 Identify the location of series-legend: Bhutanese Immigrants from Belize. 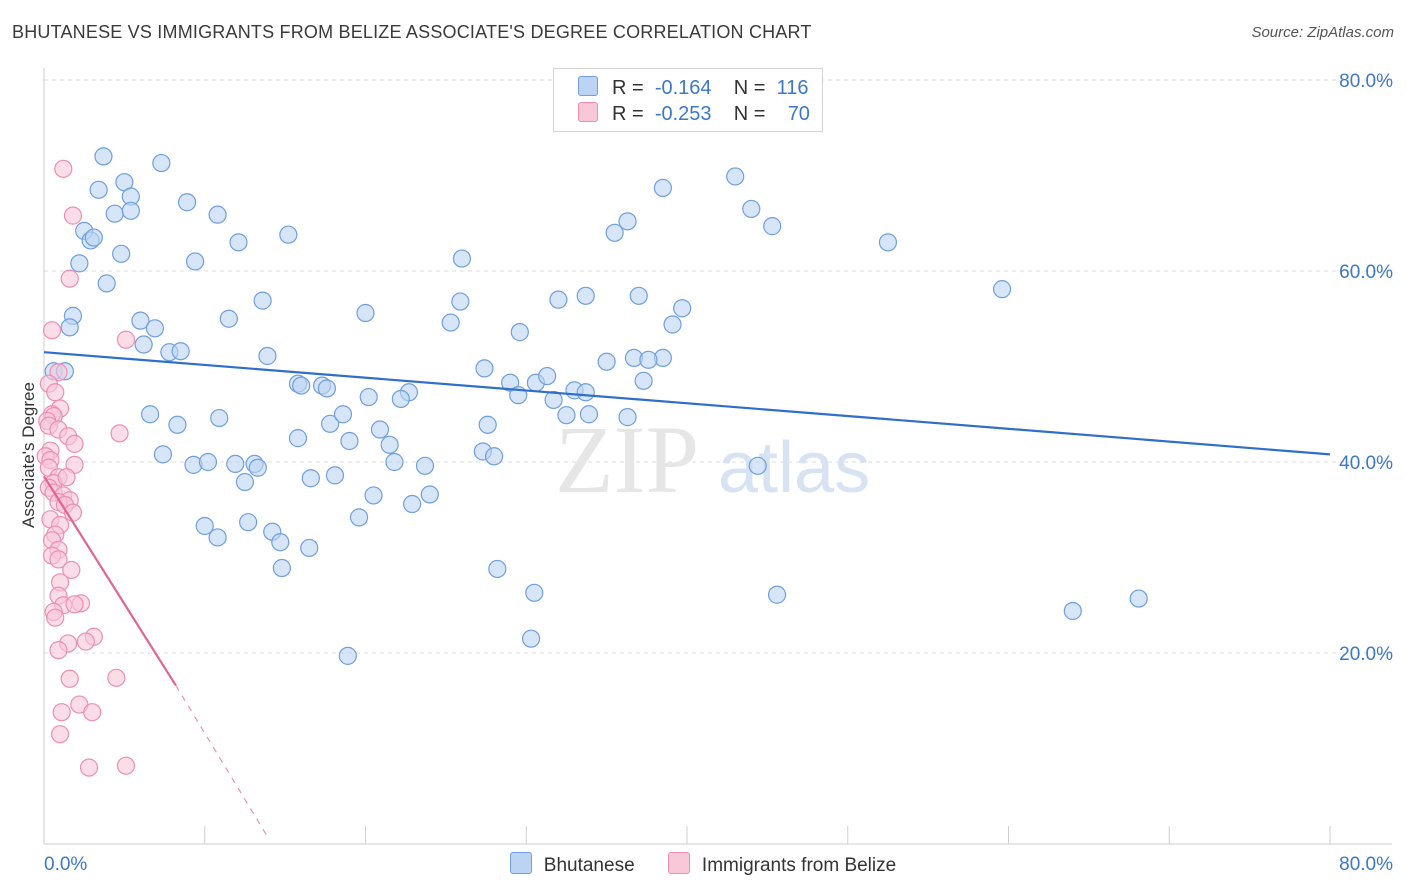
(703, 864).